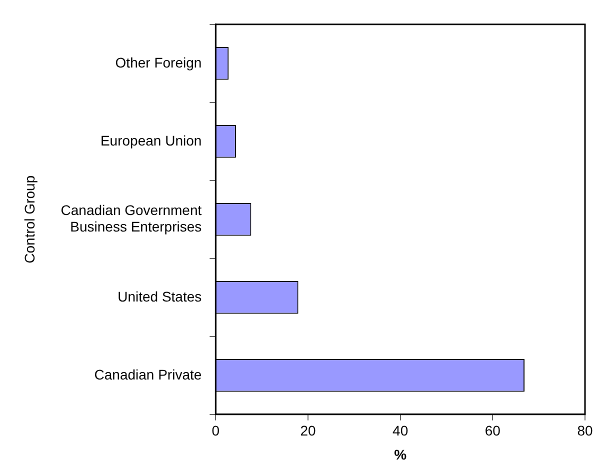 The image size is (607, 476). I want to click on y-tick-label: Other Foreign, so click(158, 62).